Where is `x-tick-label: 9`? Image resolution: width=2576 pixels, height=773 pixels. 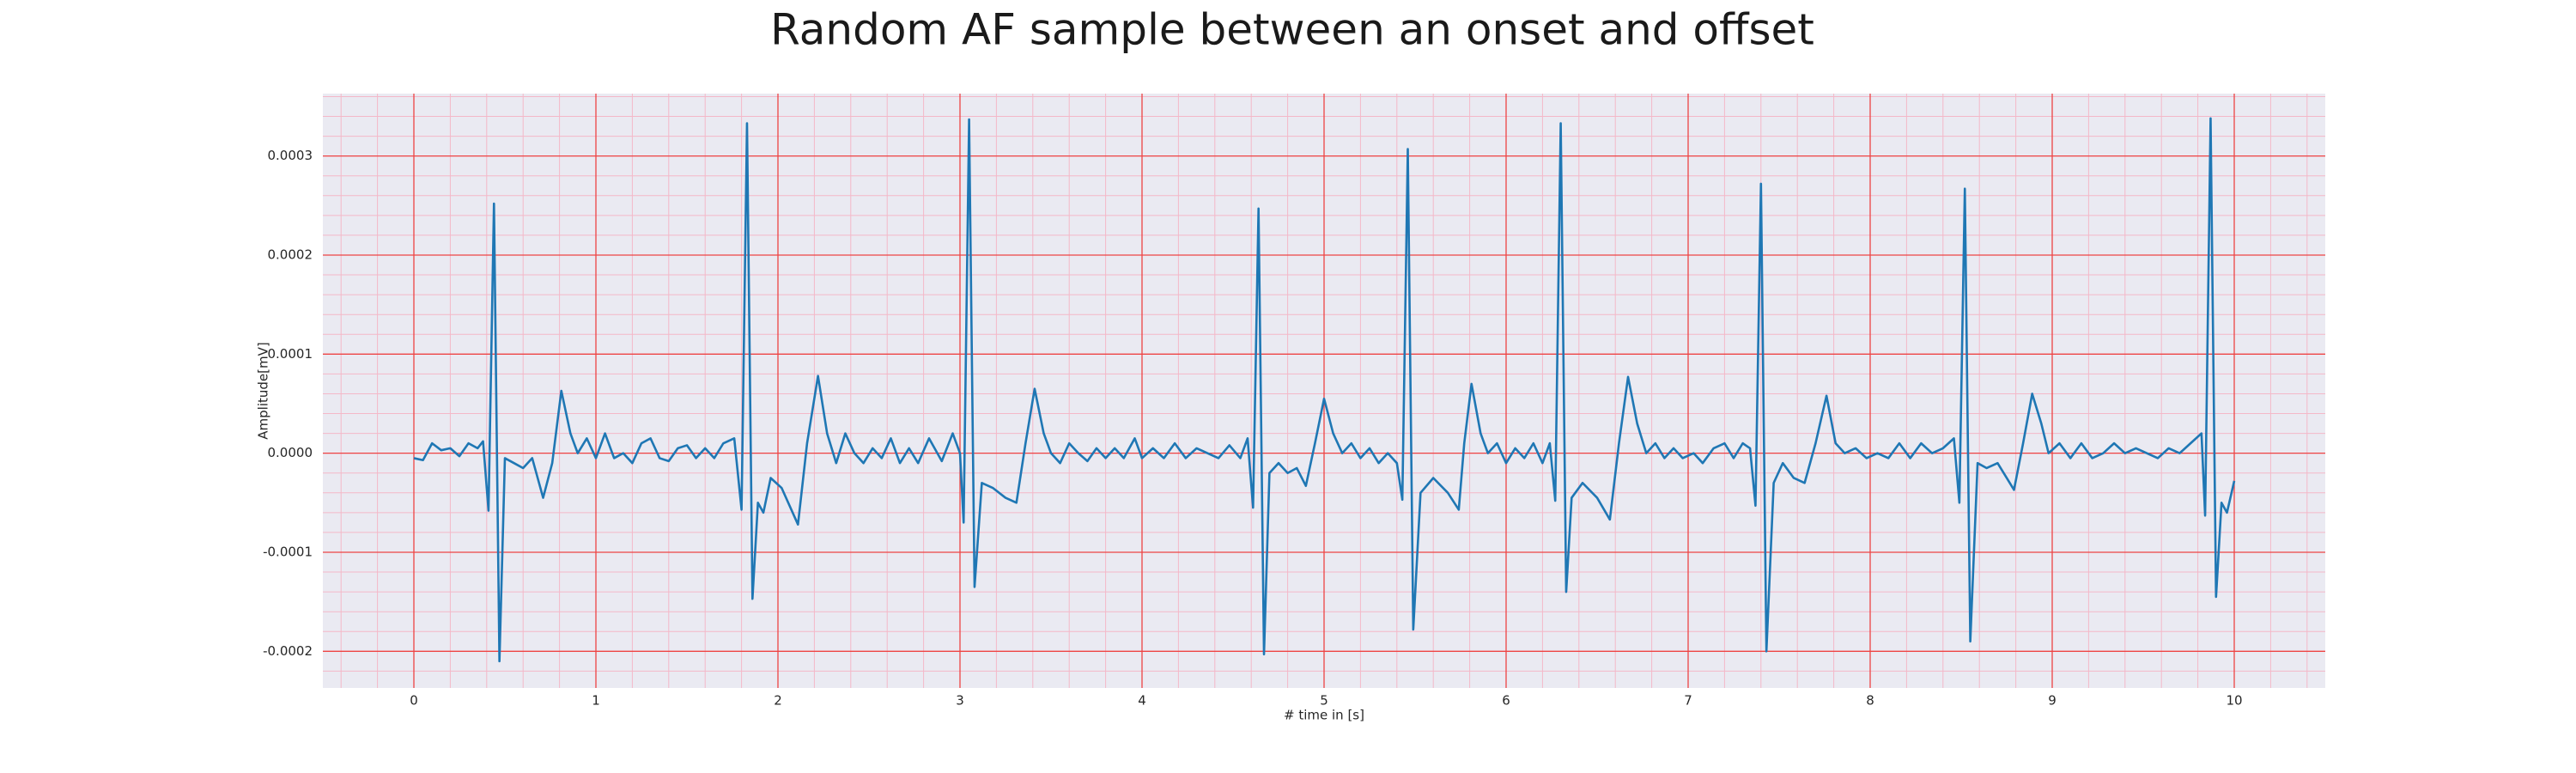
x-tick-label: 9 is located at coordinates (2053, 701).